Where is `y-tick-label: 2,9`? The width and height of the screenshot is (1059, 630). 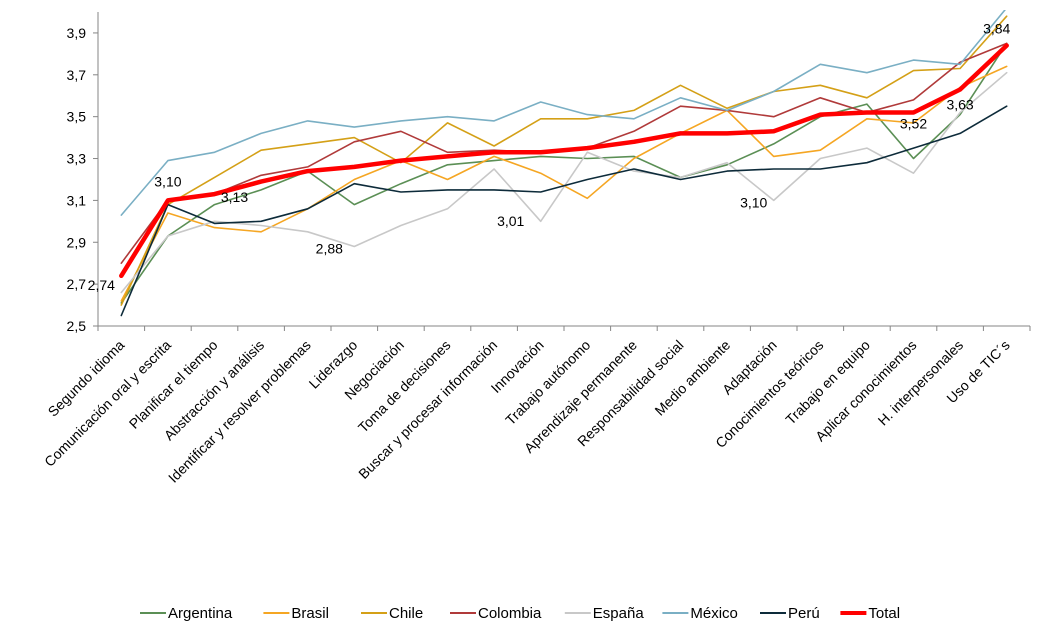 y-tick-label: 2,9 is located at coordinates (77, 242).